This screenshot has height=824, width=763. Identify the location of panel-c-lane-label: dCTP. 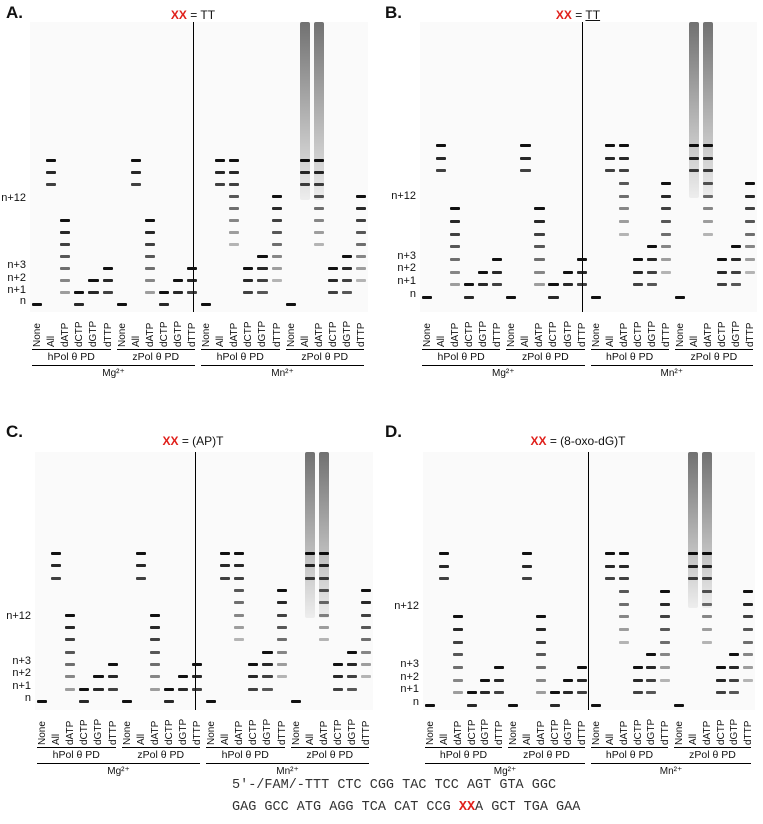
(85, 732).